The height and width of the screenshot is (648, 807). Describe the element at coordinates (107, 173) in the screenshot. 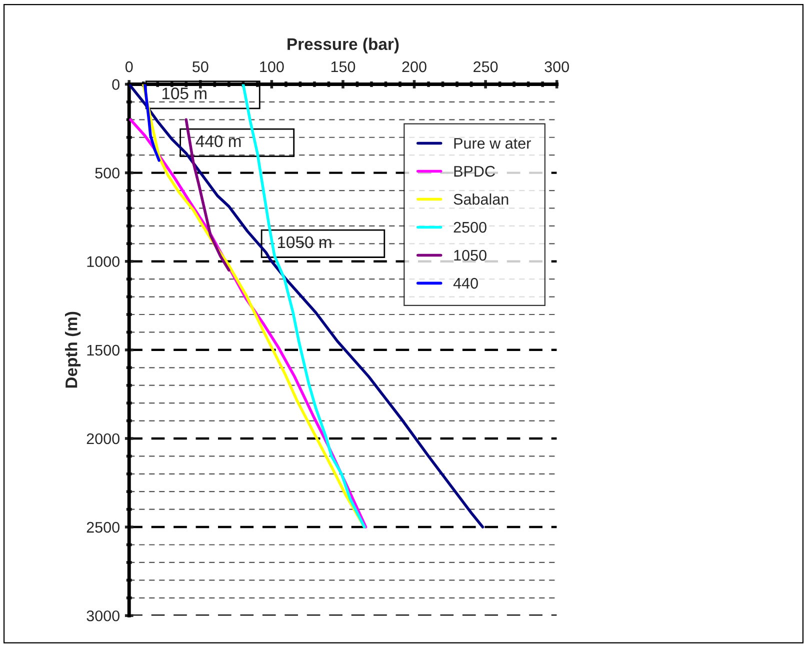

I see `y-tick-label: 500` at that location.